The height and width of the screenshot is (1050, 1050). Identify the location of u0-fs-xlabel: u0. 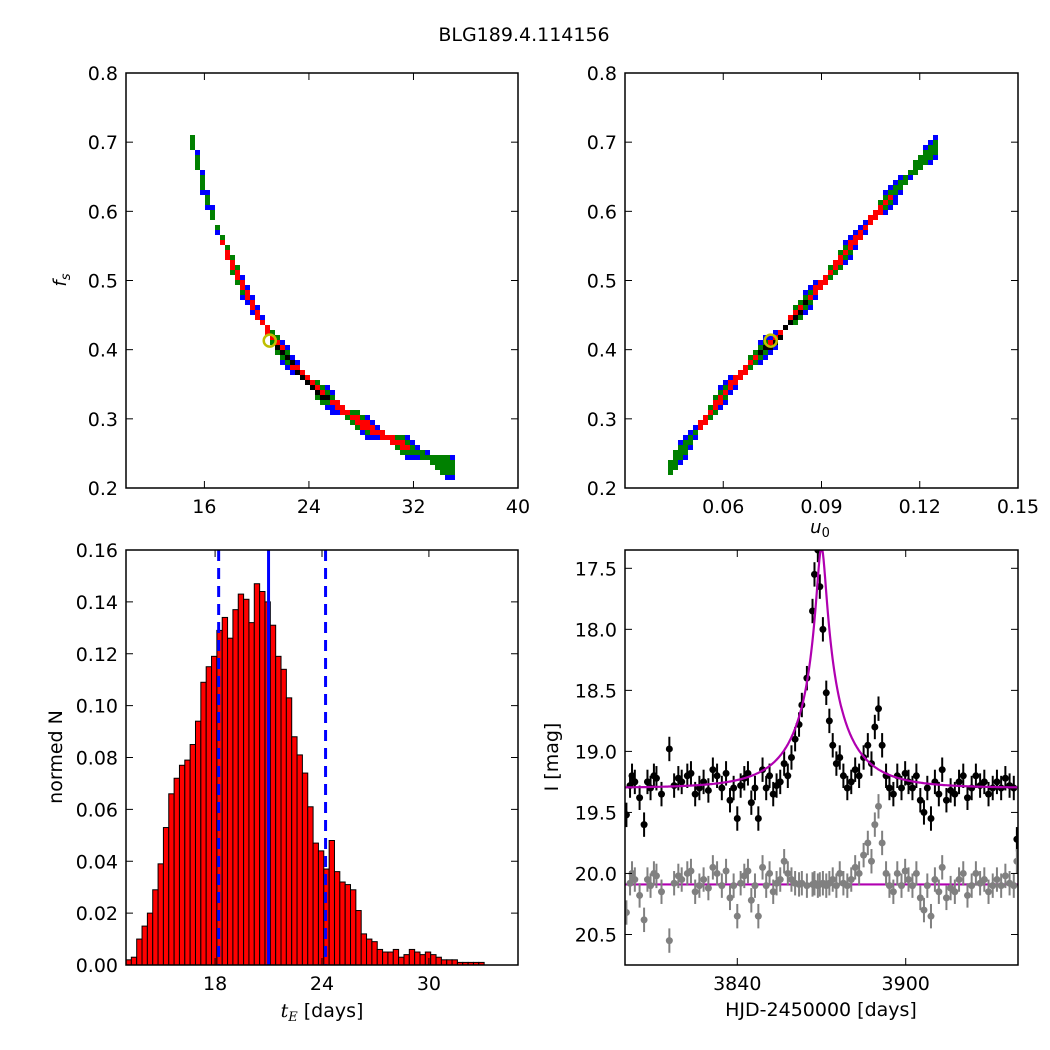
(820, 529).